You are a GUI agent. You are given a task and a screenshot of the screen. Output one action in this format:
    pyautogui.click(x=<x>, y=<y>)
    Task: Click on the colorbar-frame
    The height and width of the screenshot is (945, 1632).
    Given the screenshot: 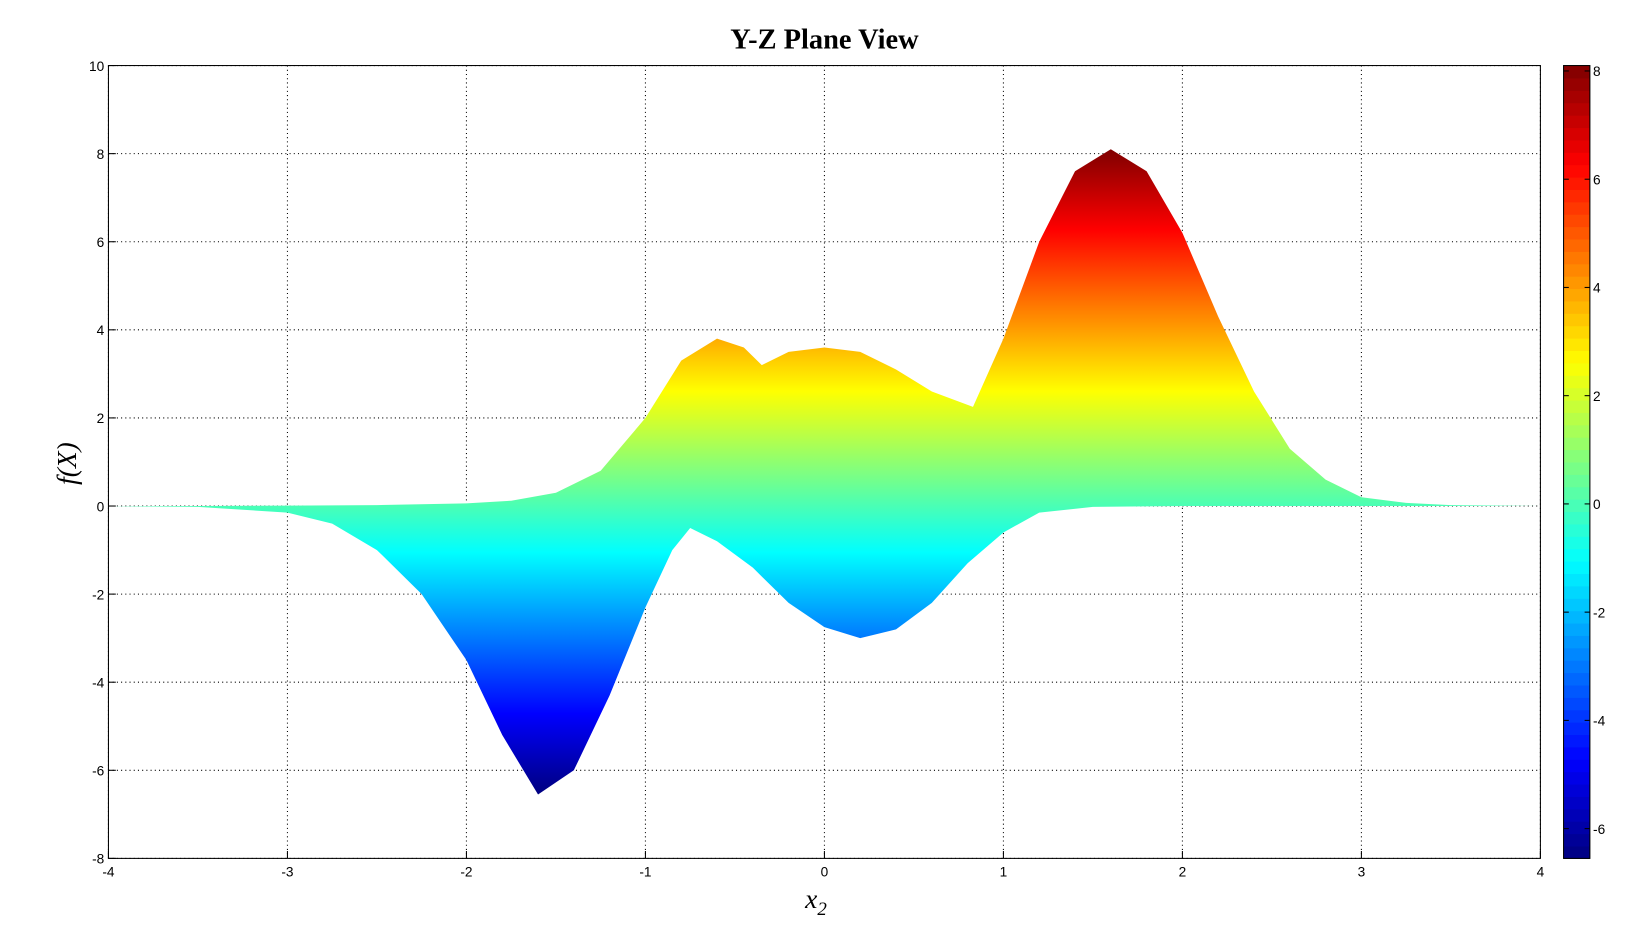 What is the action you would take?
    pyautogui.click(x=1577, y=462)
    